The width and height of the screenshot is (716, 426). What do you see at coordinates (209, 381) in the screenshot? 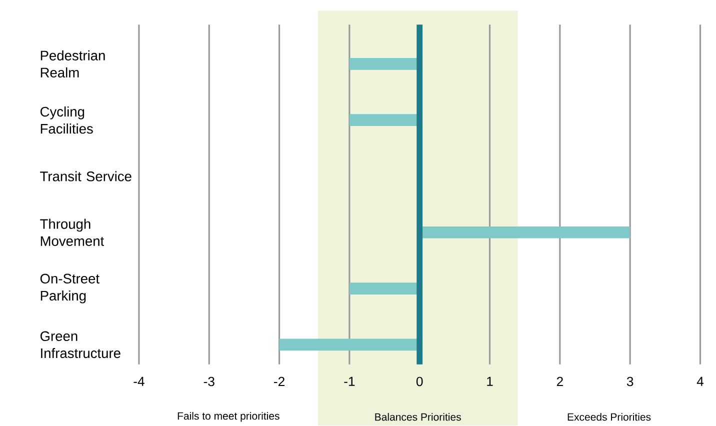
I see `x-tick-label: -3` at bounding box center [209, 381].